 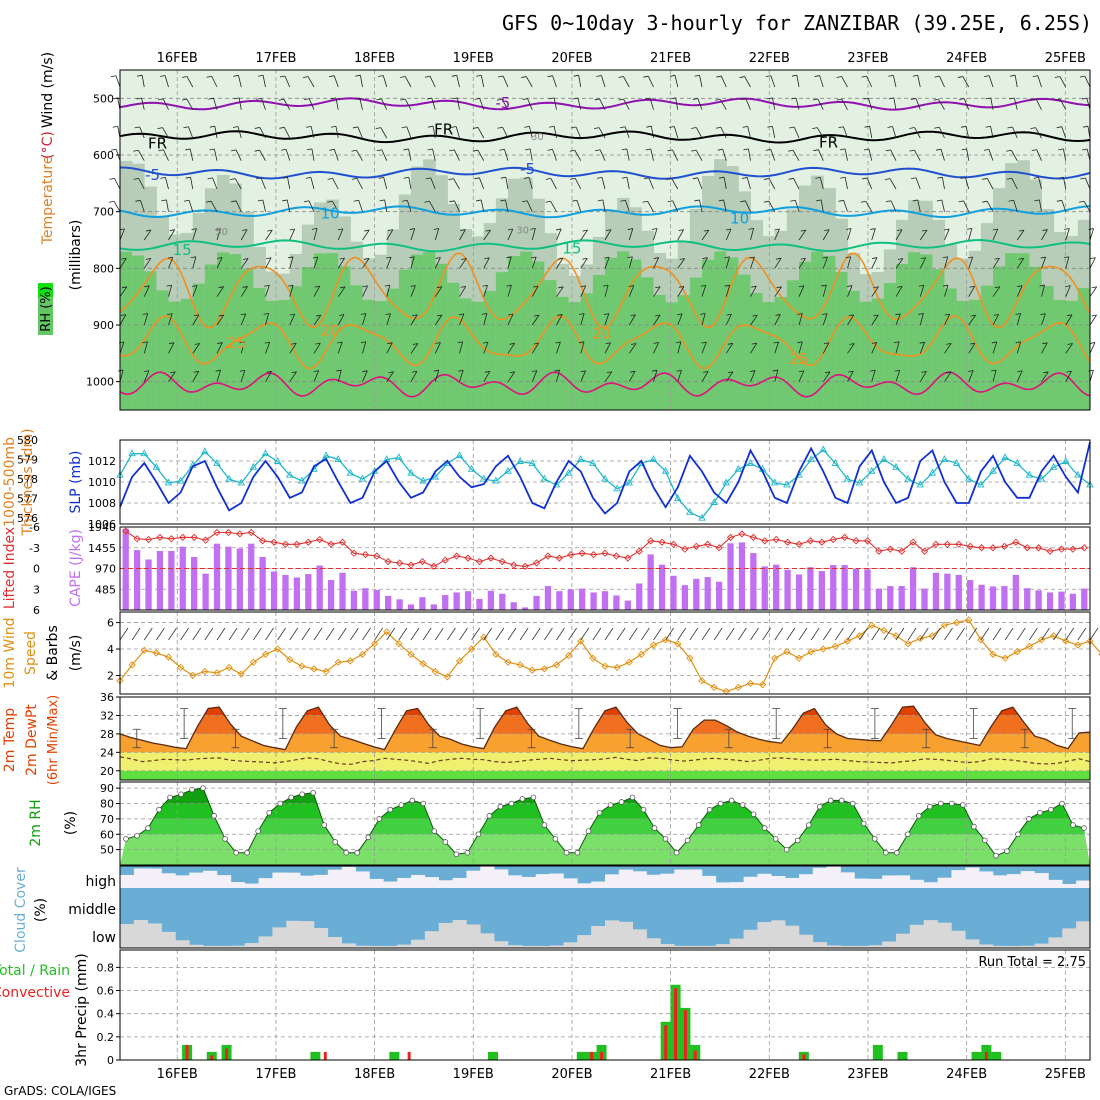 I want to click on slp-tick-label: 1008, so click(x=102, y=503).